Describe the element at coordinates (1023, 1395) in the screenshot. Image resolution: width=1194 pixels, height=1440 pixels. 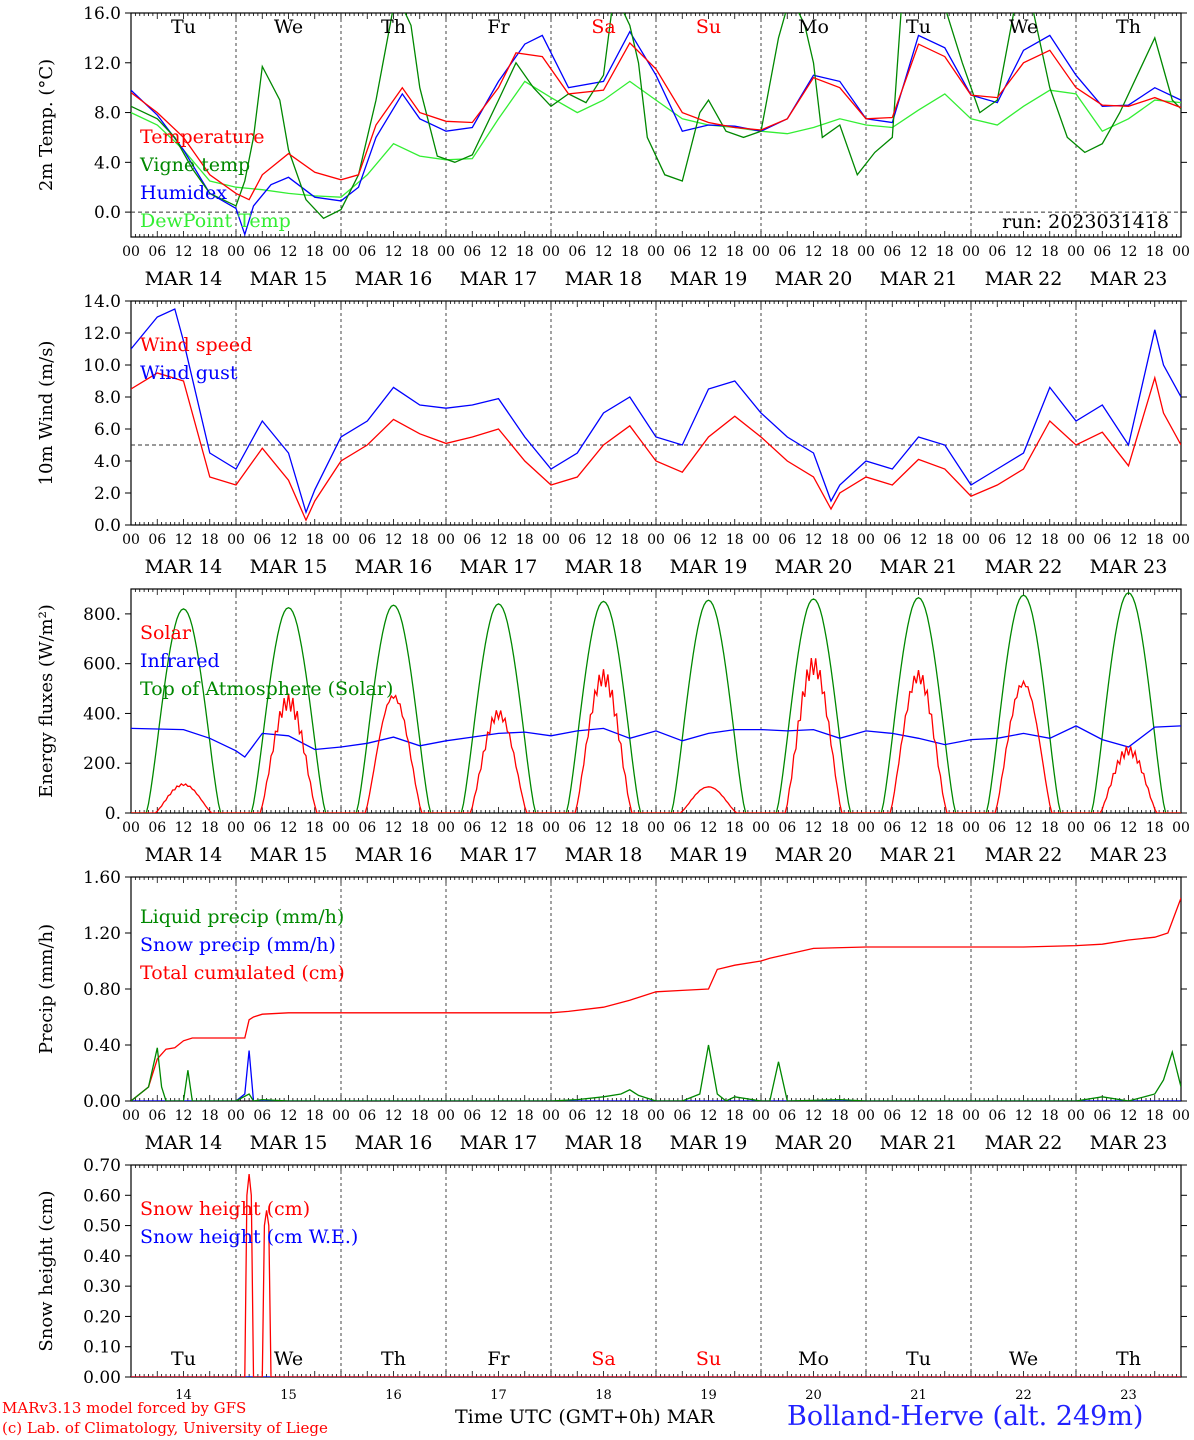
I see `day-number-label: 22` at that location.